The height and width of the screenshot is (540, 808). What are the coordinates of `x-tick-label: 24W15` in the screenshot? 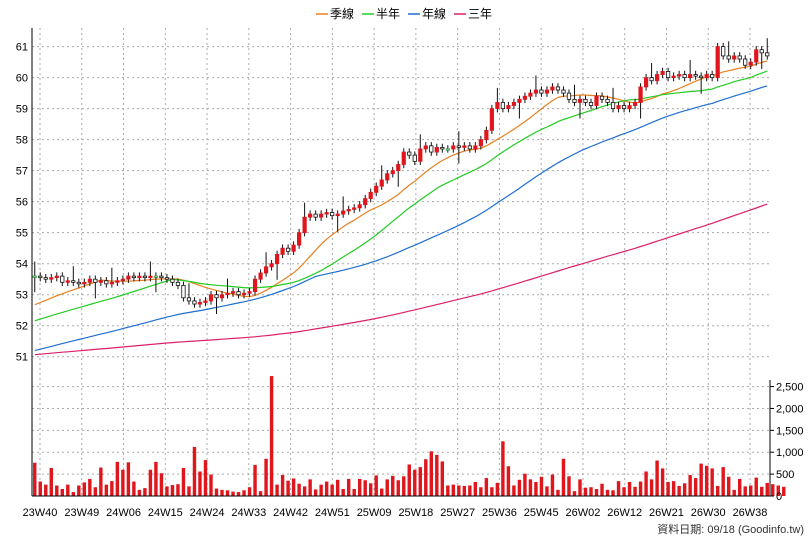 It's located at (165, 513).